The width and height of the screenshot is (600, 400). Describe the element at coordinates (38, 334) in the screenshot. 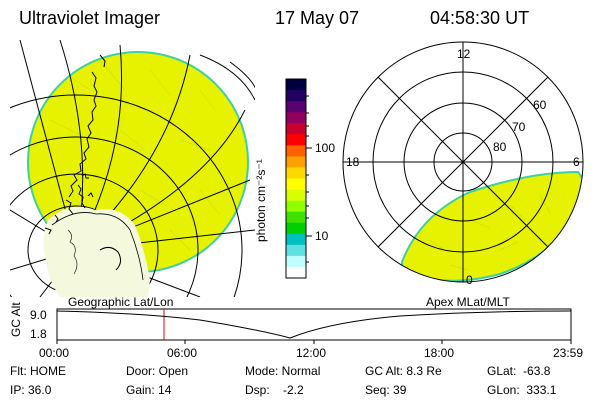

I see `altitude-ytick-low: 1.8` at that location.